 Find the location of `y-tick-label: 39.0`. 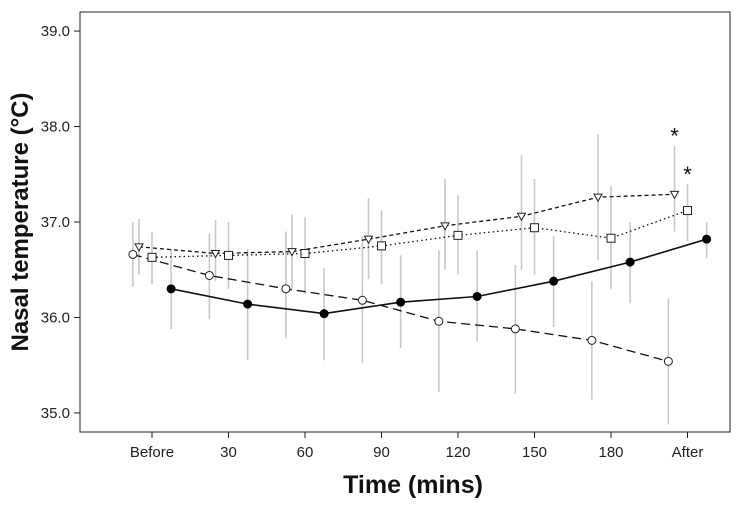

y-tick-label: 39.0 is located at coordinates (55, 31).